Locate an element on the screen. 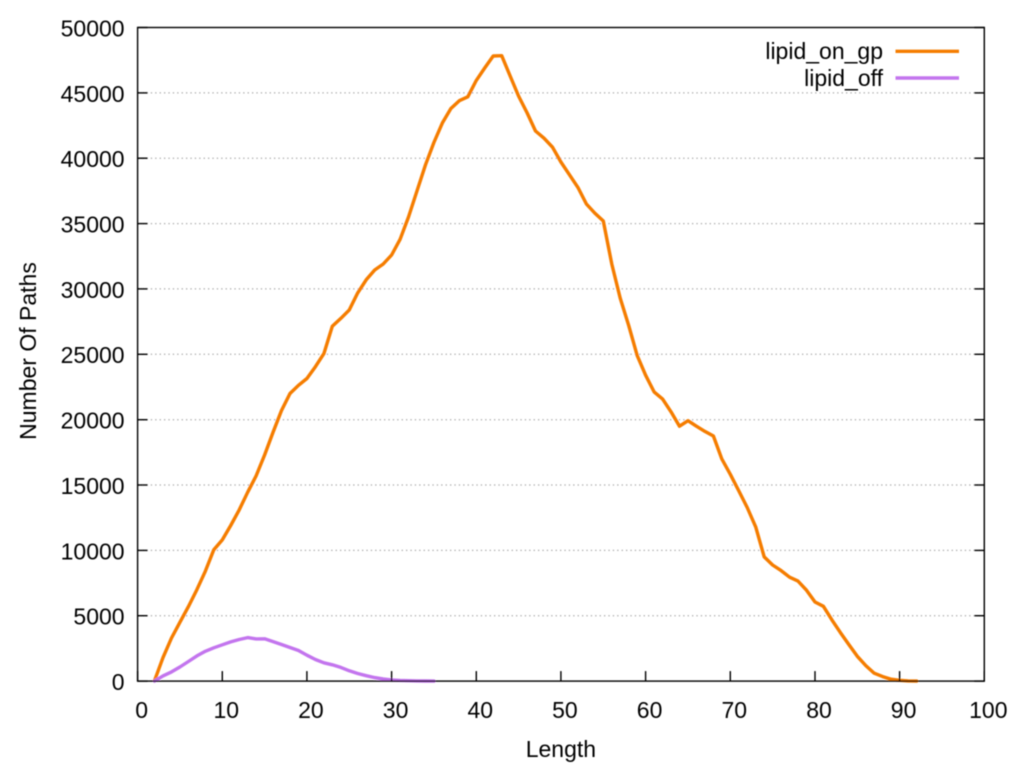 This screenshot has width=1024, height=768. svg-text: 50 is located at coordinates (565, 710).